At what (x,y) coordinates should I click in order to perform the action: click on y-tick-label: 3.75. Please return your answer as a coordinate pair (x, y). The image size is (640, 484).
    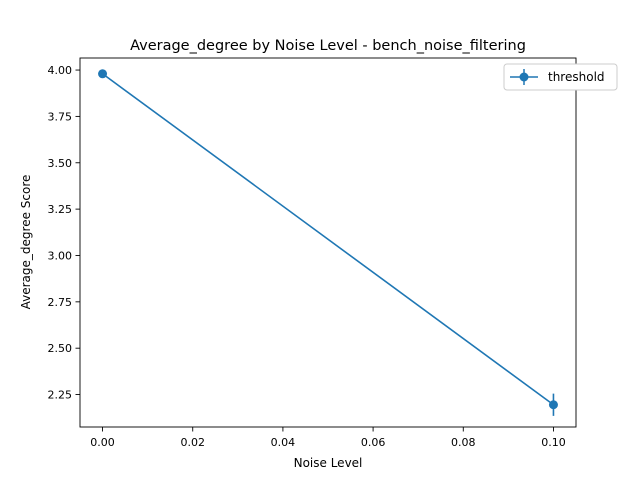
    Looking at the image, I should click on (60, 116).